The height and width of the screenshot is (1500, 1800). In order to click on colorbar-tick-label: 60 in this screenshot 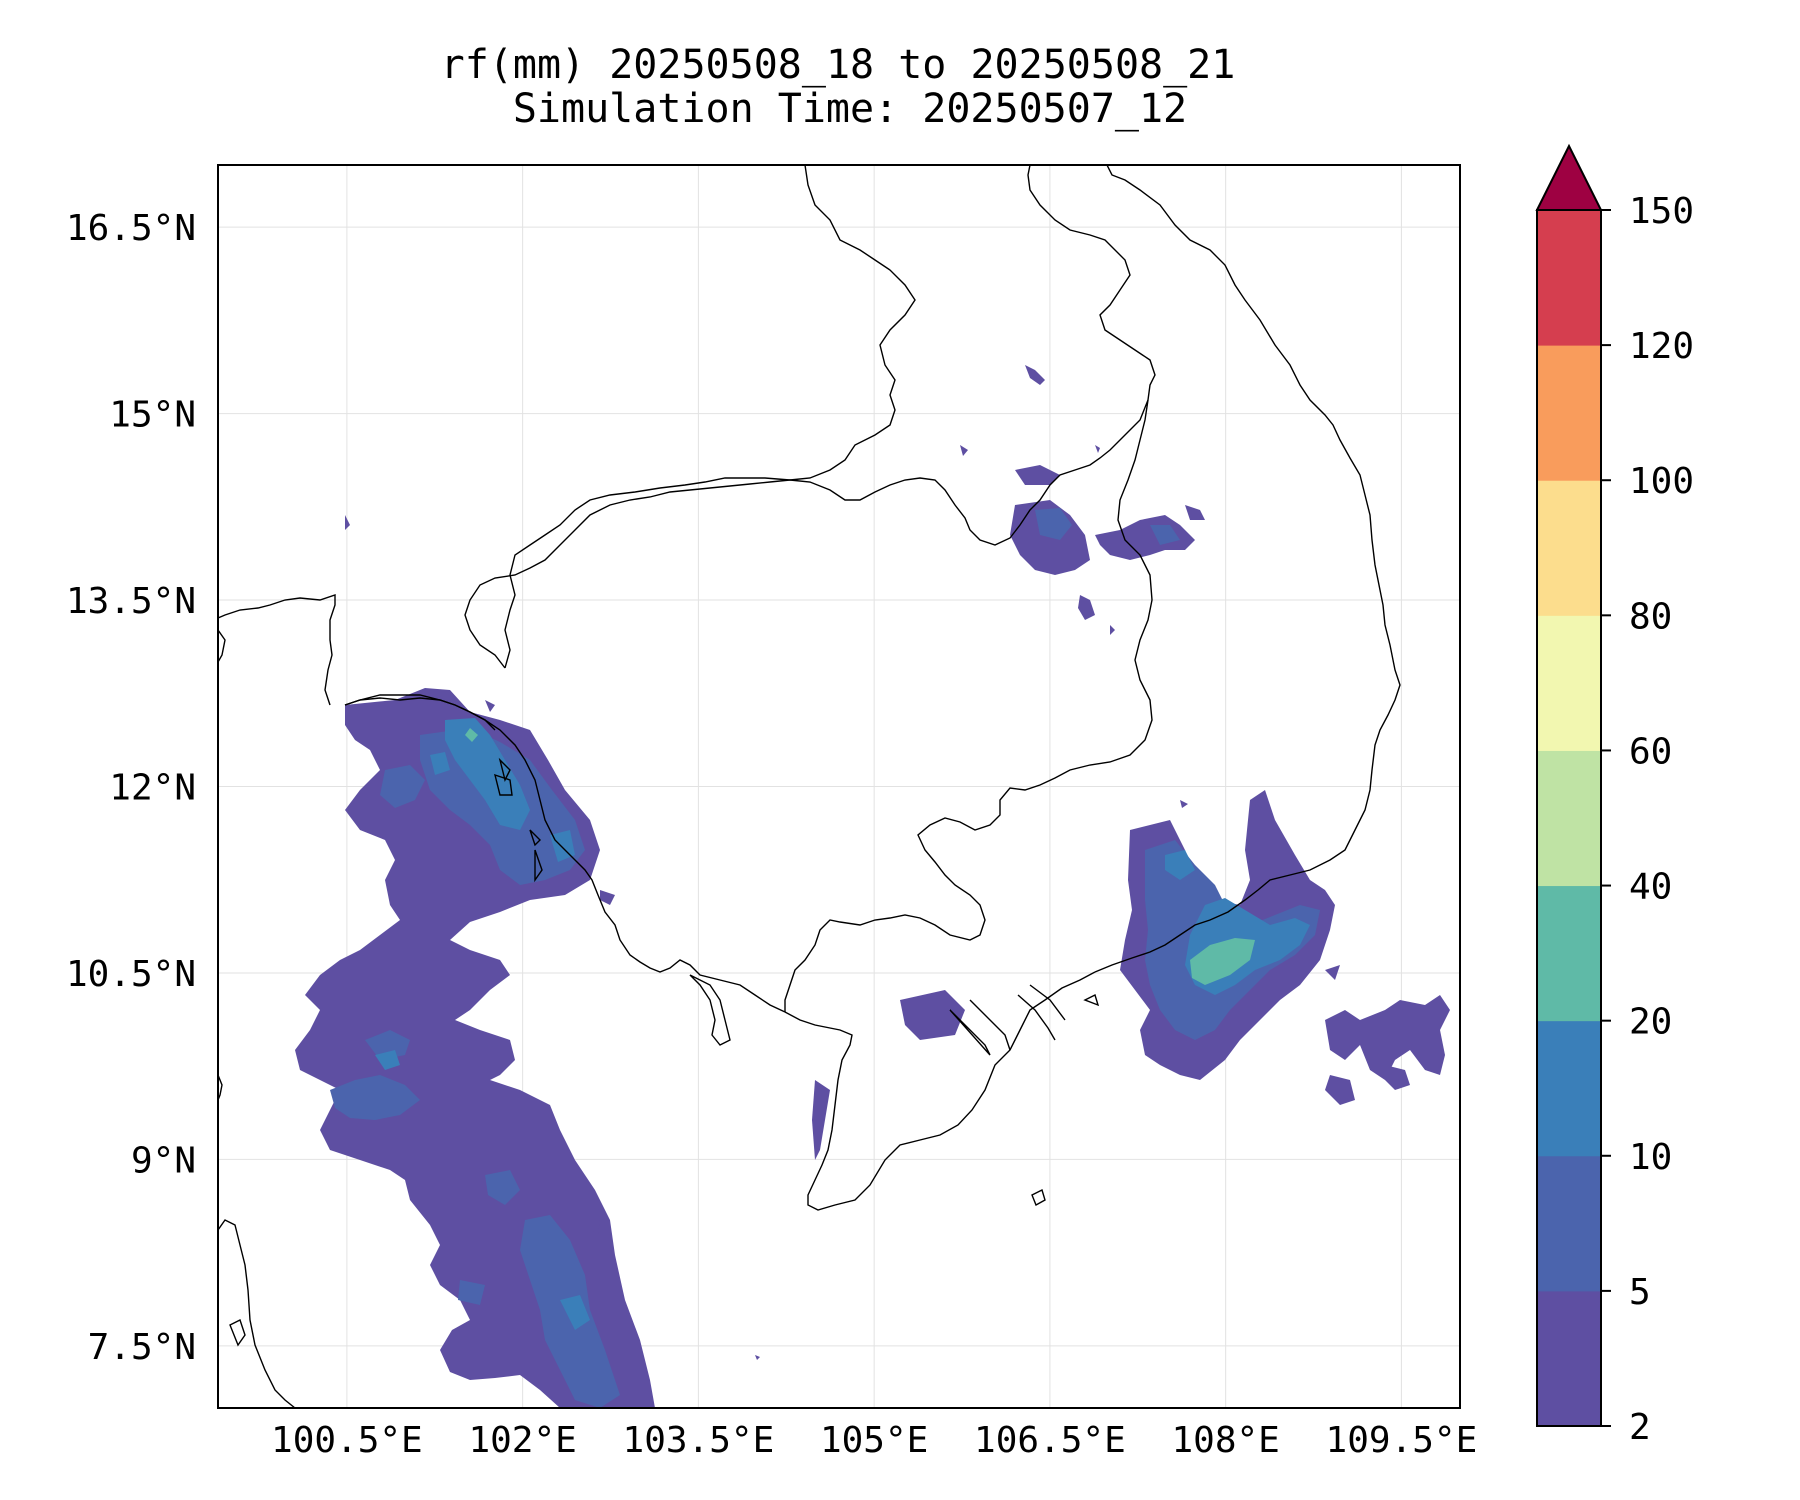, I will do `click(1650, 751)`.